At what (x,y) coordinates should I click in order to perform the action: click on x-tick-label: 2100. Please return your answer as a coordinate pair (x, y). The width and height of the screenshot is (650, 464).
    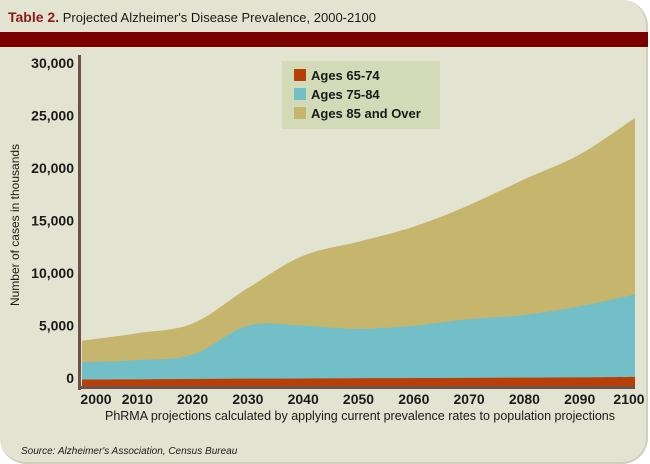
    Looking at the image, I should click on (628, 399).